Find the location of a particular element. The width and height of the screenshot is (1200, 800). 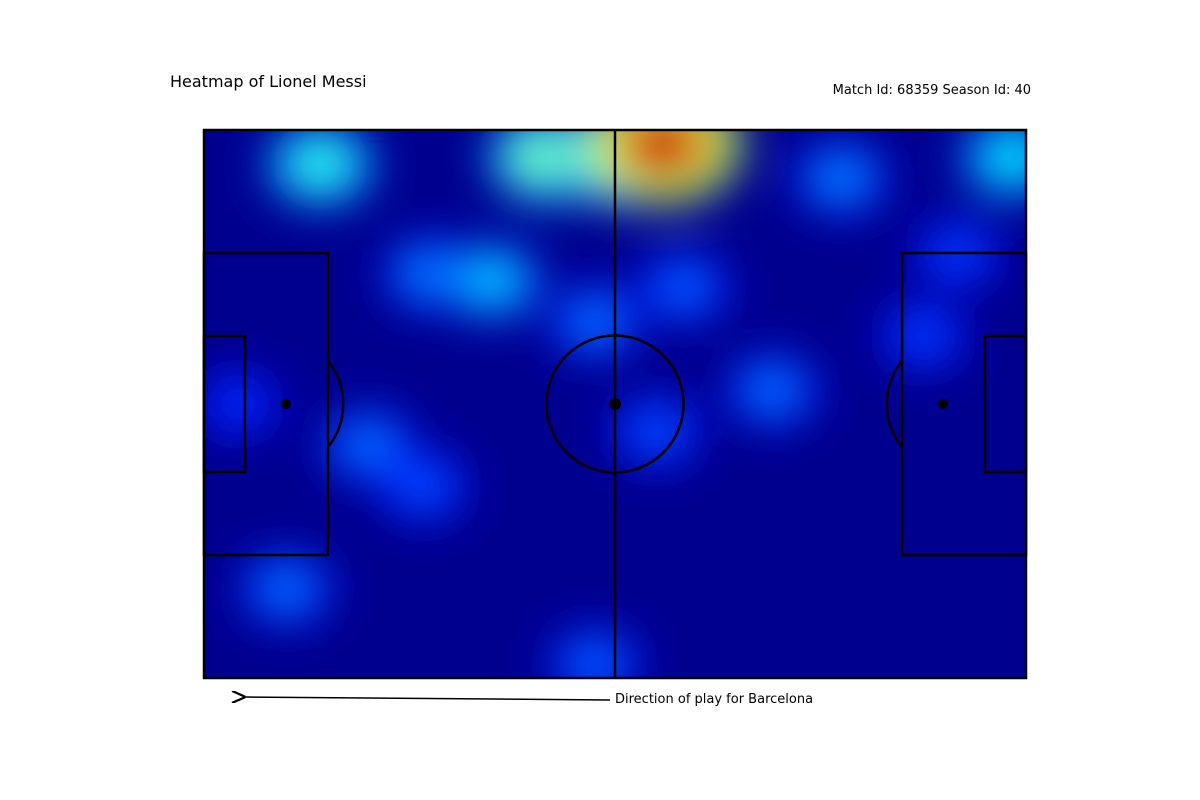

left-penalty-spot is located at coordinates (286, 404).